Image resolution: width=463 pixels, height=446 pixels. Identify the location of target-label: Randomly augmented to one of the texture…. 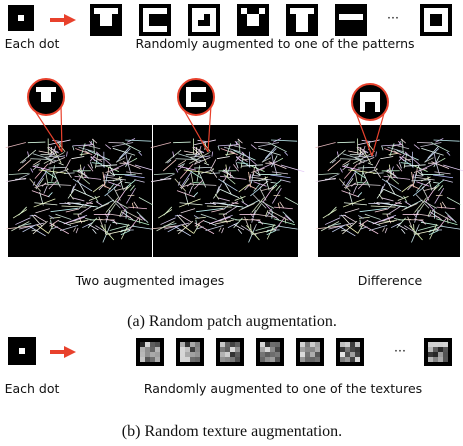
(283, 388).